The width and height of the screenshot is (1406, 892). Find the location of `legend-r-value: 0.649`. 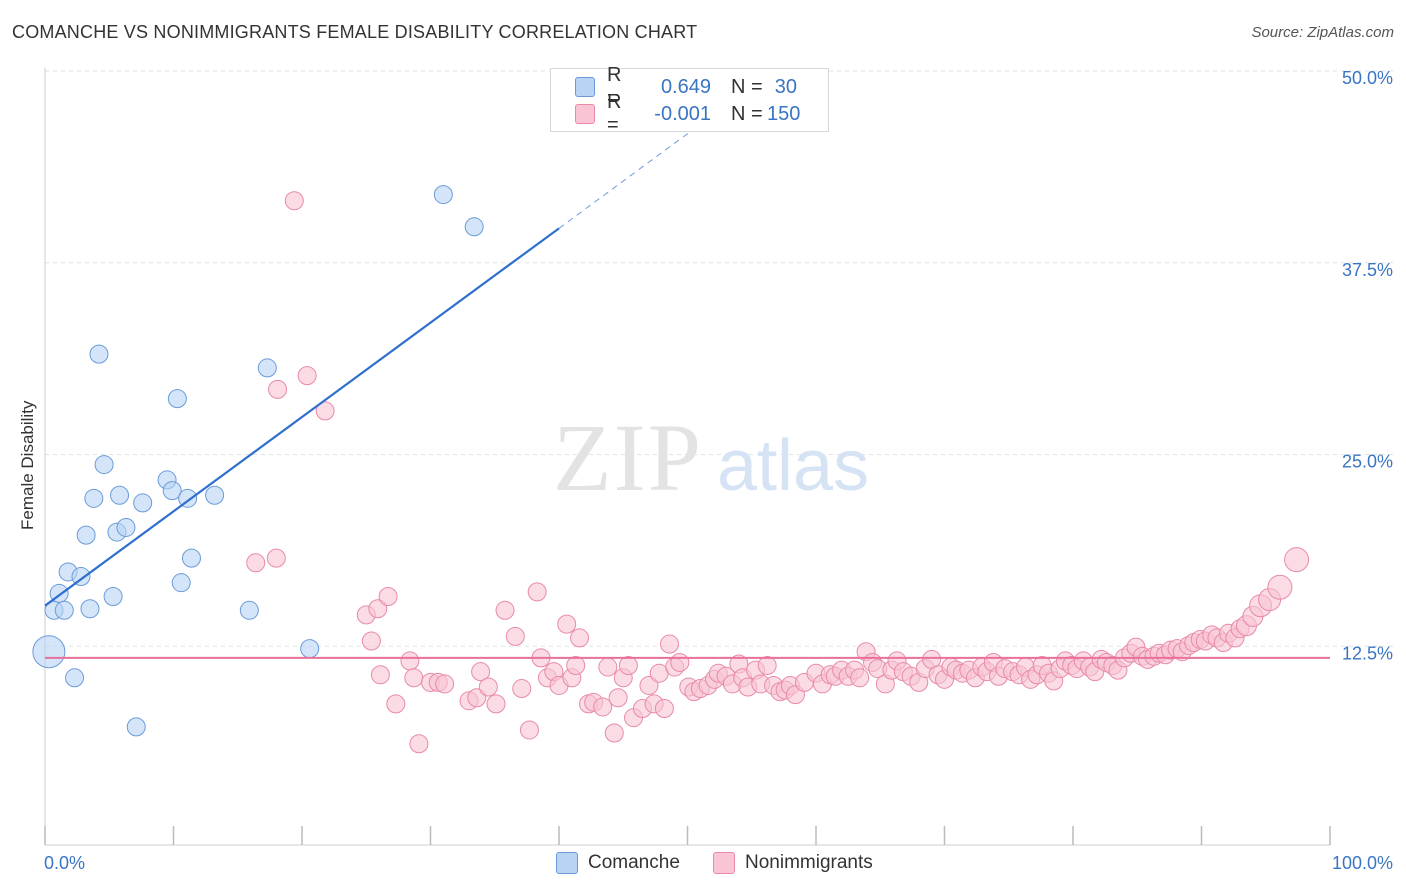

legend-r-value: 0.649 is located at coordinates (685, 86).